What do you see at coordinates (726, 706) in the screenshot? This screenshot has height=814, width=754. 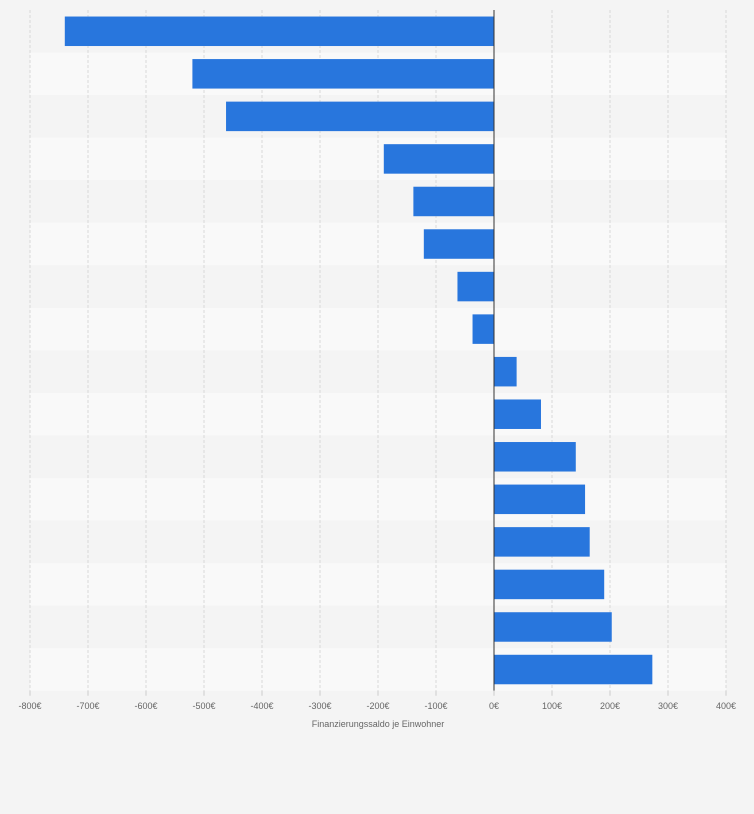 I see `tick-label: 400€` at bounding box center [726, 706].